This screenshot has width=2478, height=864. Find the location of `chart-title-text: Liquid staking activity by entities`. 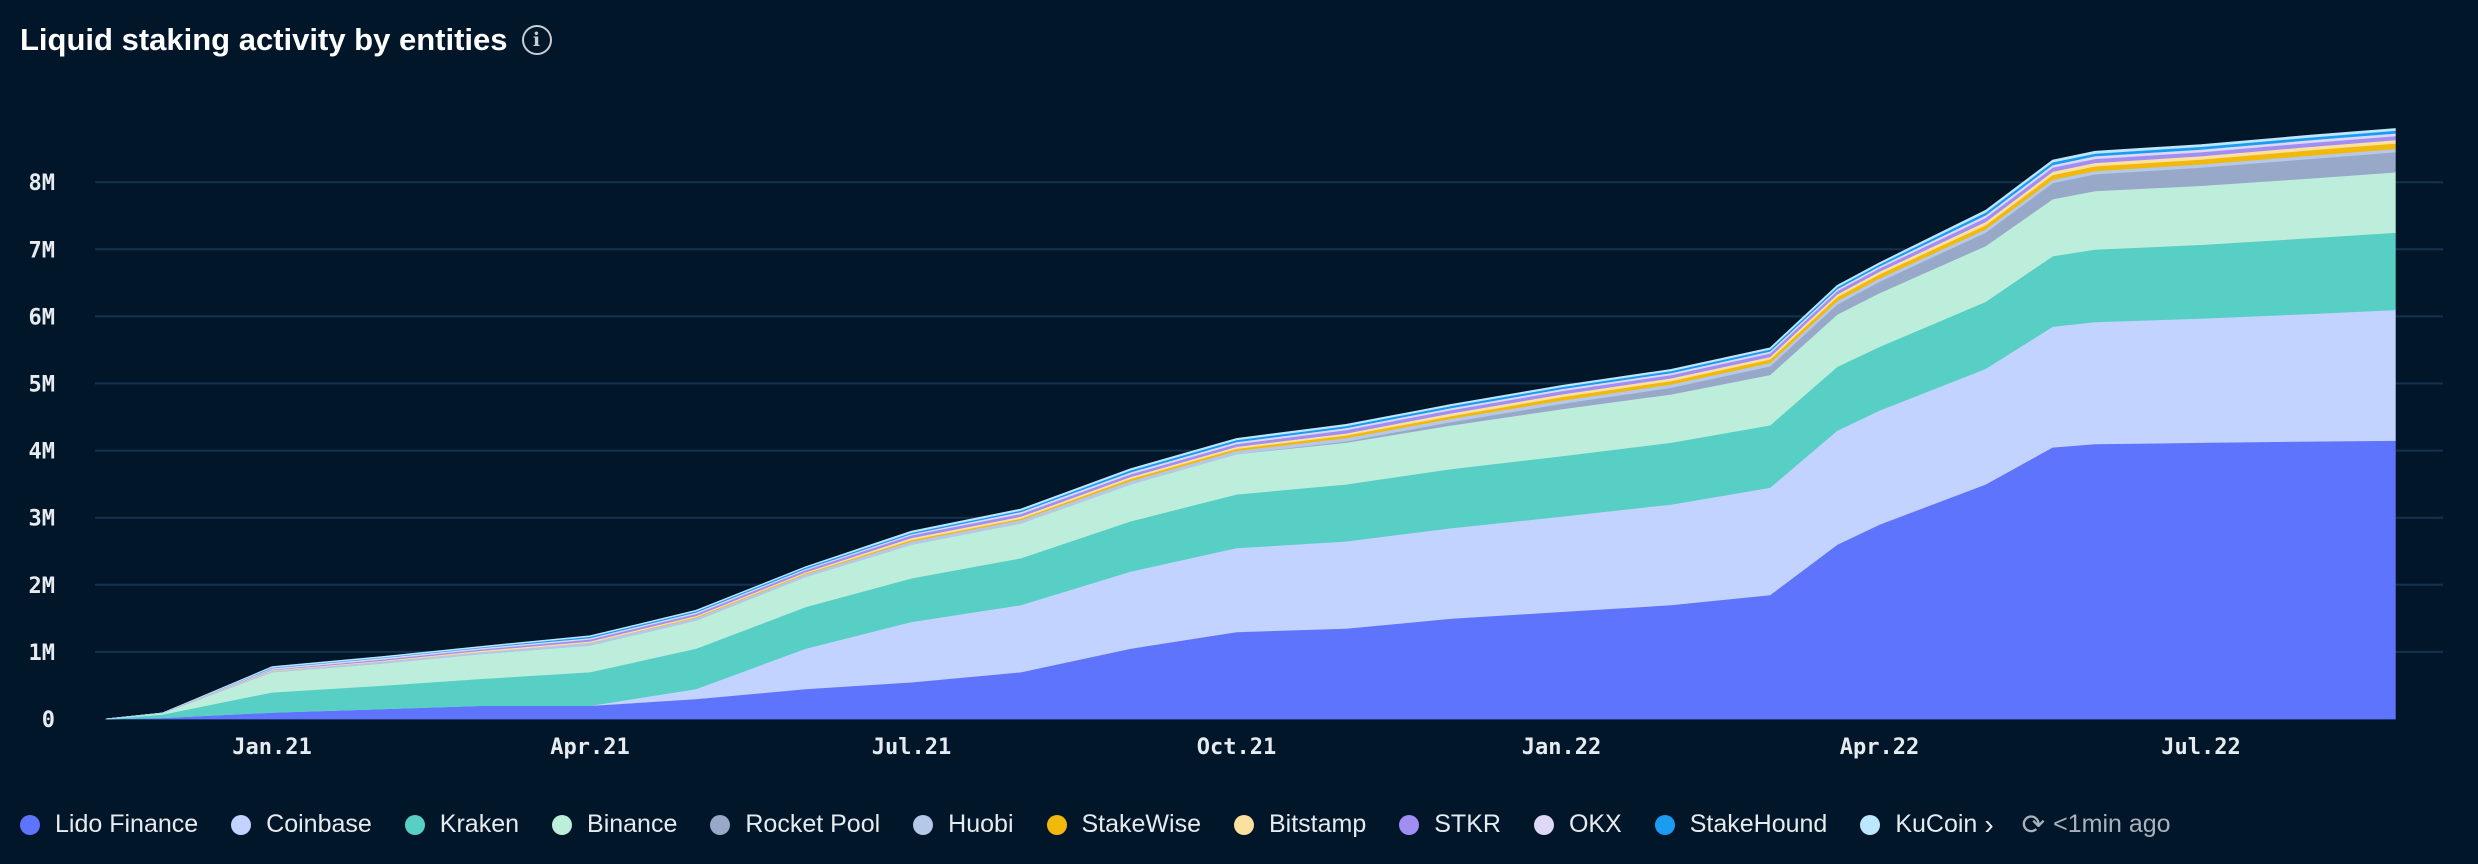

chart-title-text: Liquid staking activity by entities is located at coordinates (264, 39).